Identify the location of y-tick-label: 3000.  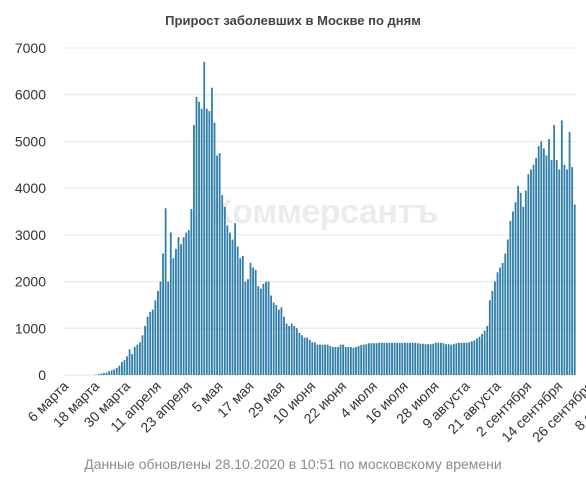
(30, 235).